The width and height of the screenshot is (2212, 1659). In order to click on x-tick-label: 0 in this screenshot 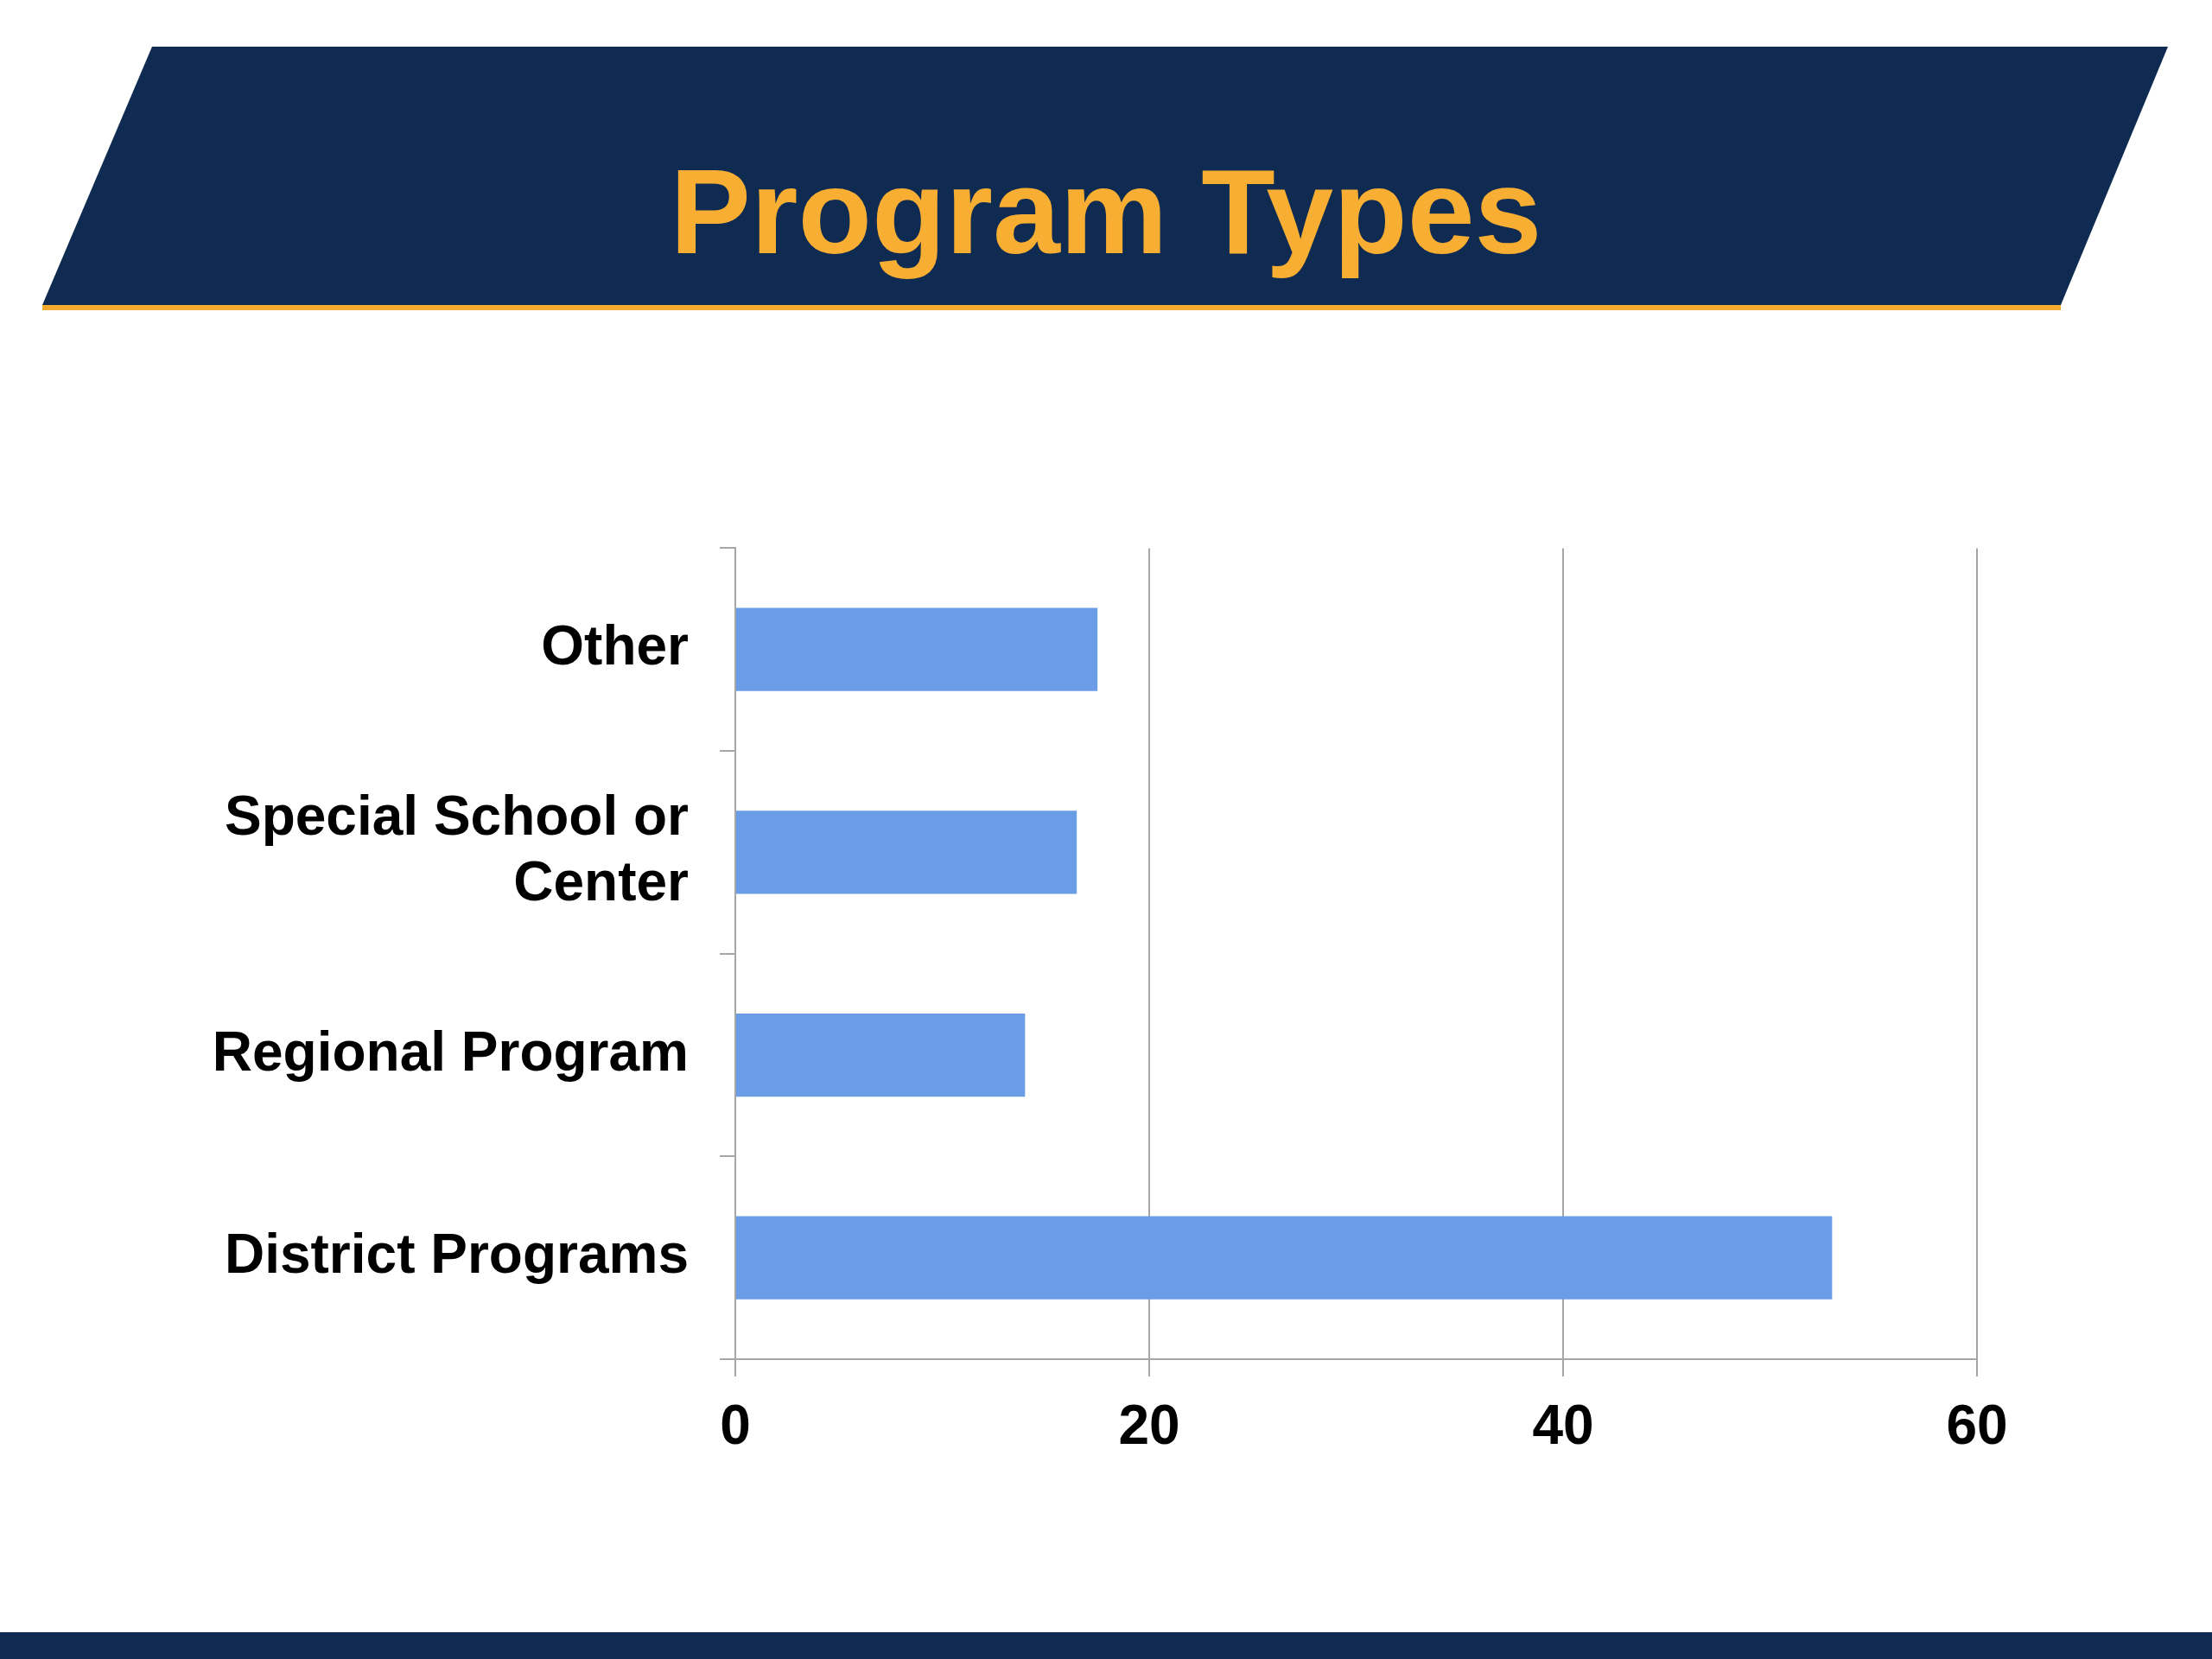, I will do `click(735, 1425)`.